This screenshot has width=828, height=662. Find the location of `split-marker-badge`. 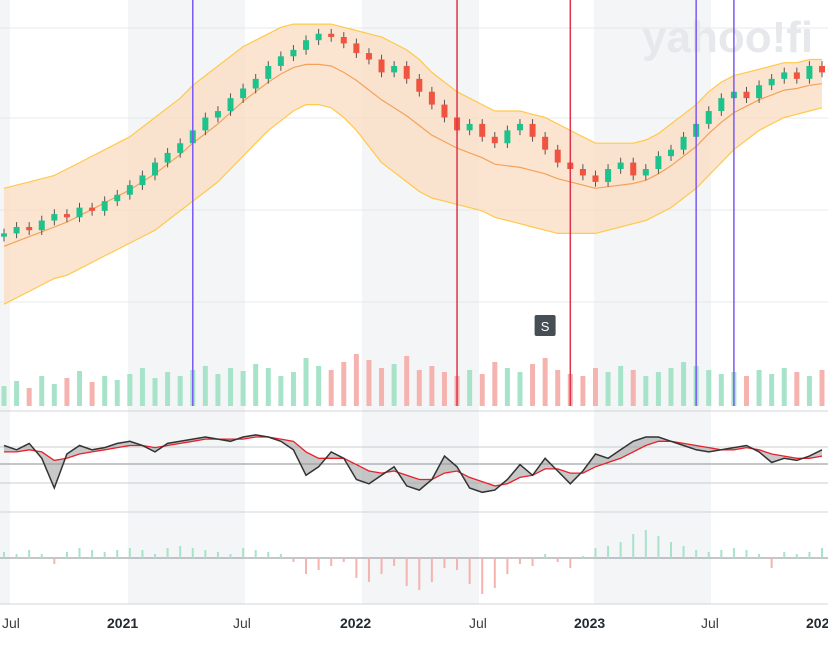

split-marker-badge is located at coordinates (545, 325).